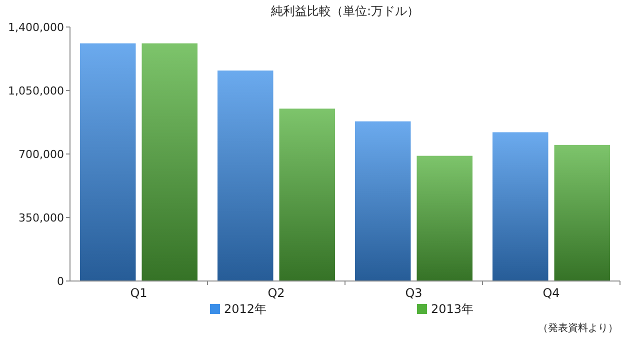 Image resolution: width=630 pixels, height=339 pixels. What do you see at coordinates (245, 309) in the screenshot?
I see `legend-label: 2012年` at bounding box center [245, 309].